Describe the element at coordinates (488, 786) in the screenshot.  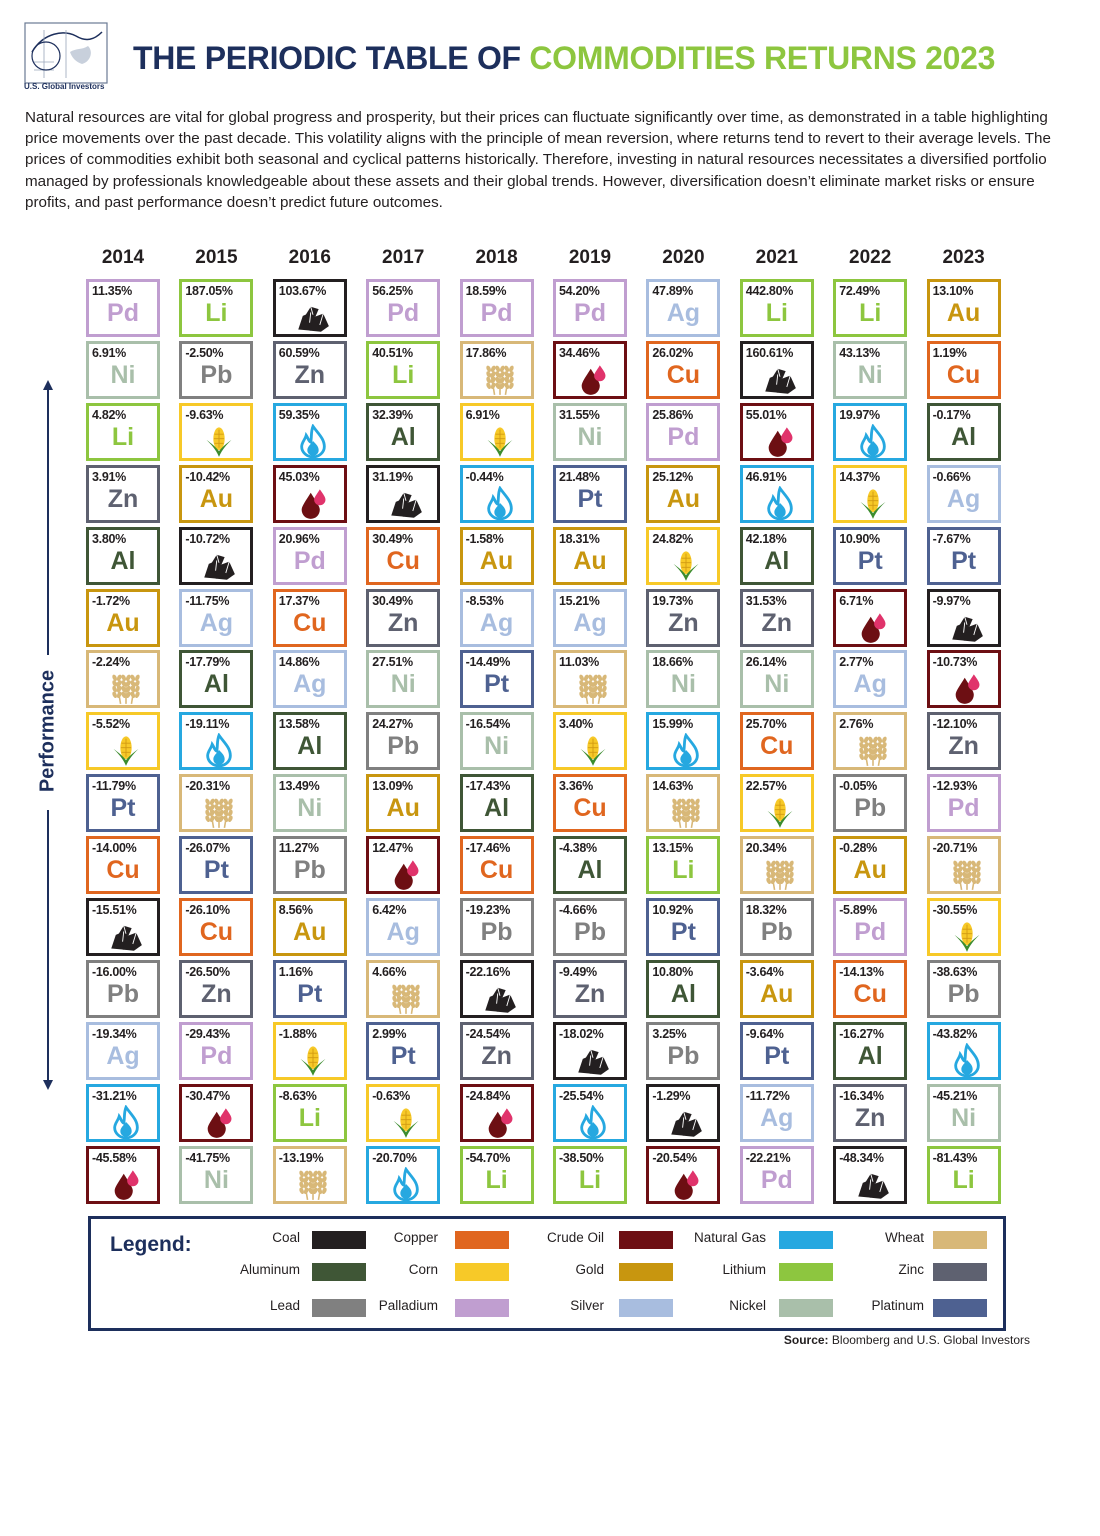
I see `return-value: -17.43%` at that location.